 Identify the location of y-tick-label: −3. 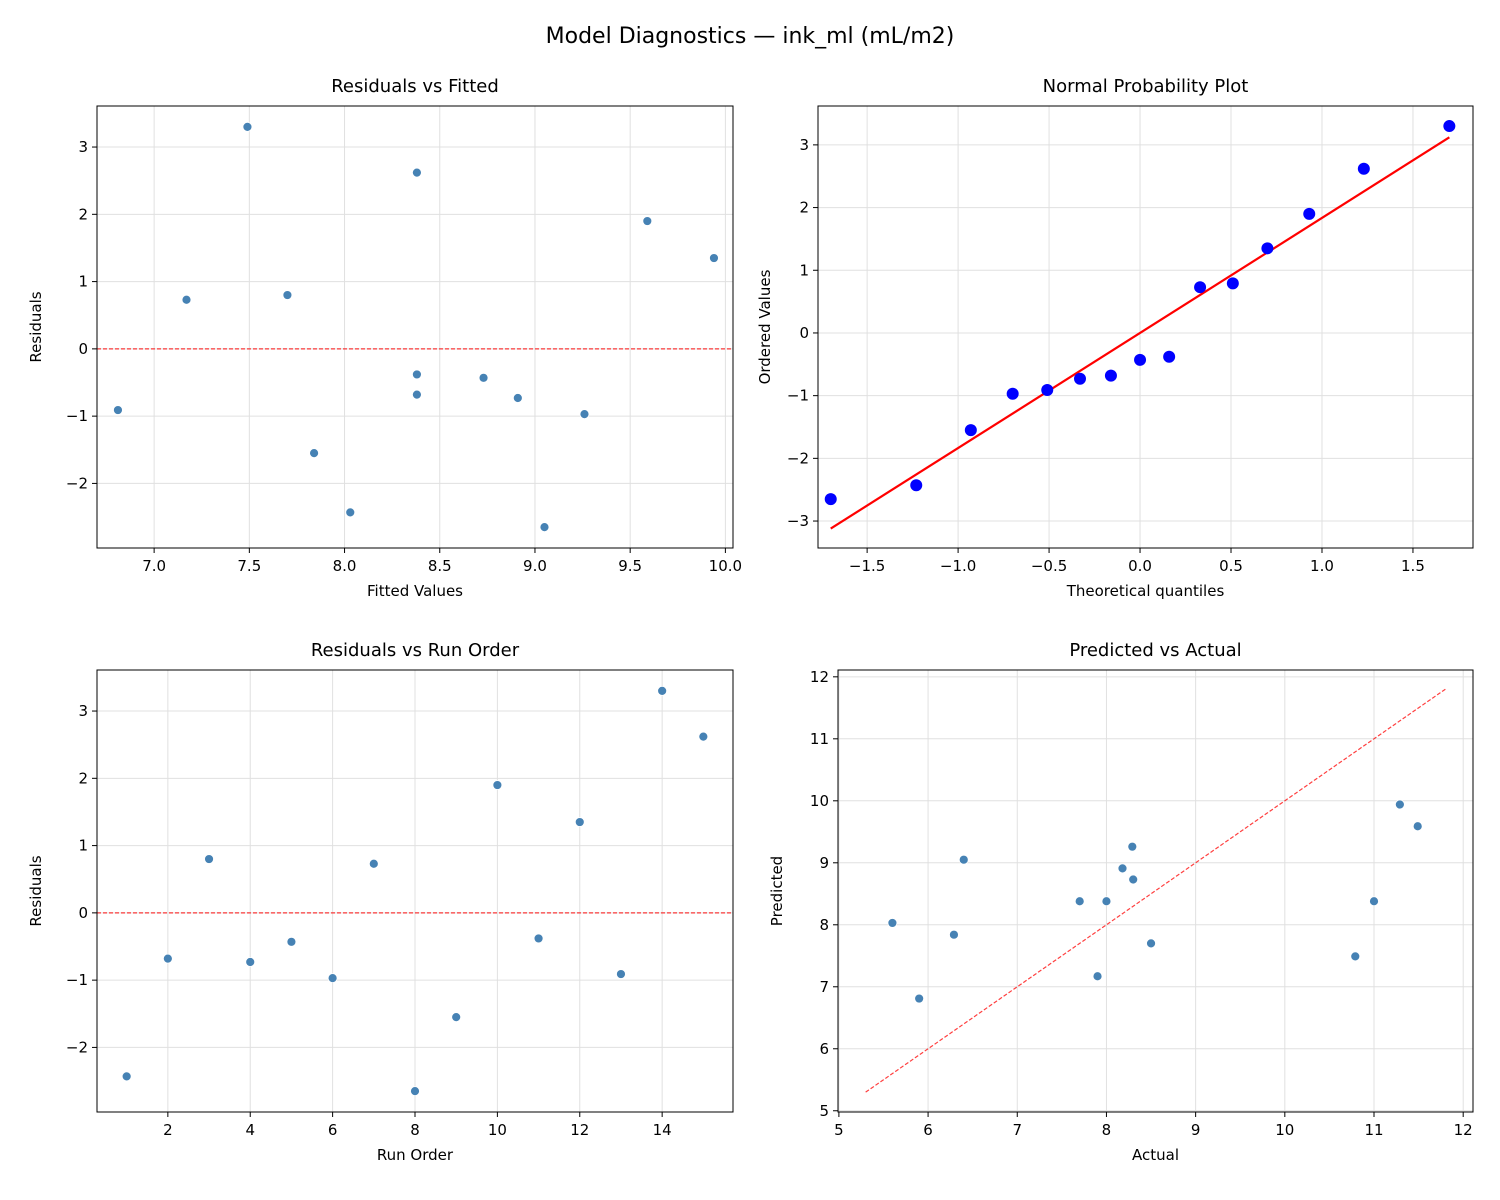
(798, 521).